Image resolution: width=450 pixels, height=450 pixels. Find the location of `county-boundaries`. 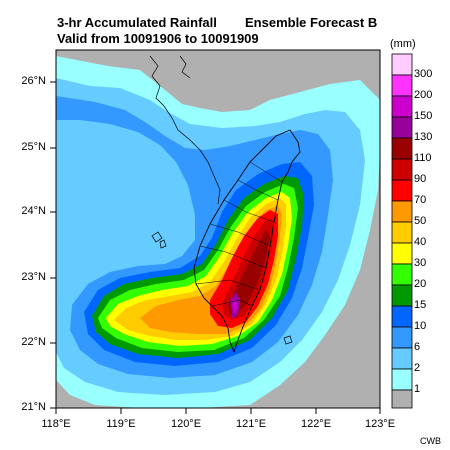

county-boundaries is located at coordinates (239, 234).